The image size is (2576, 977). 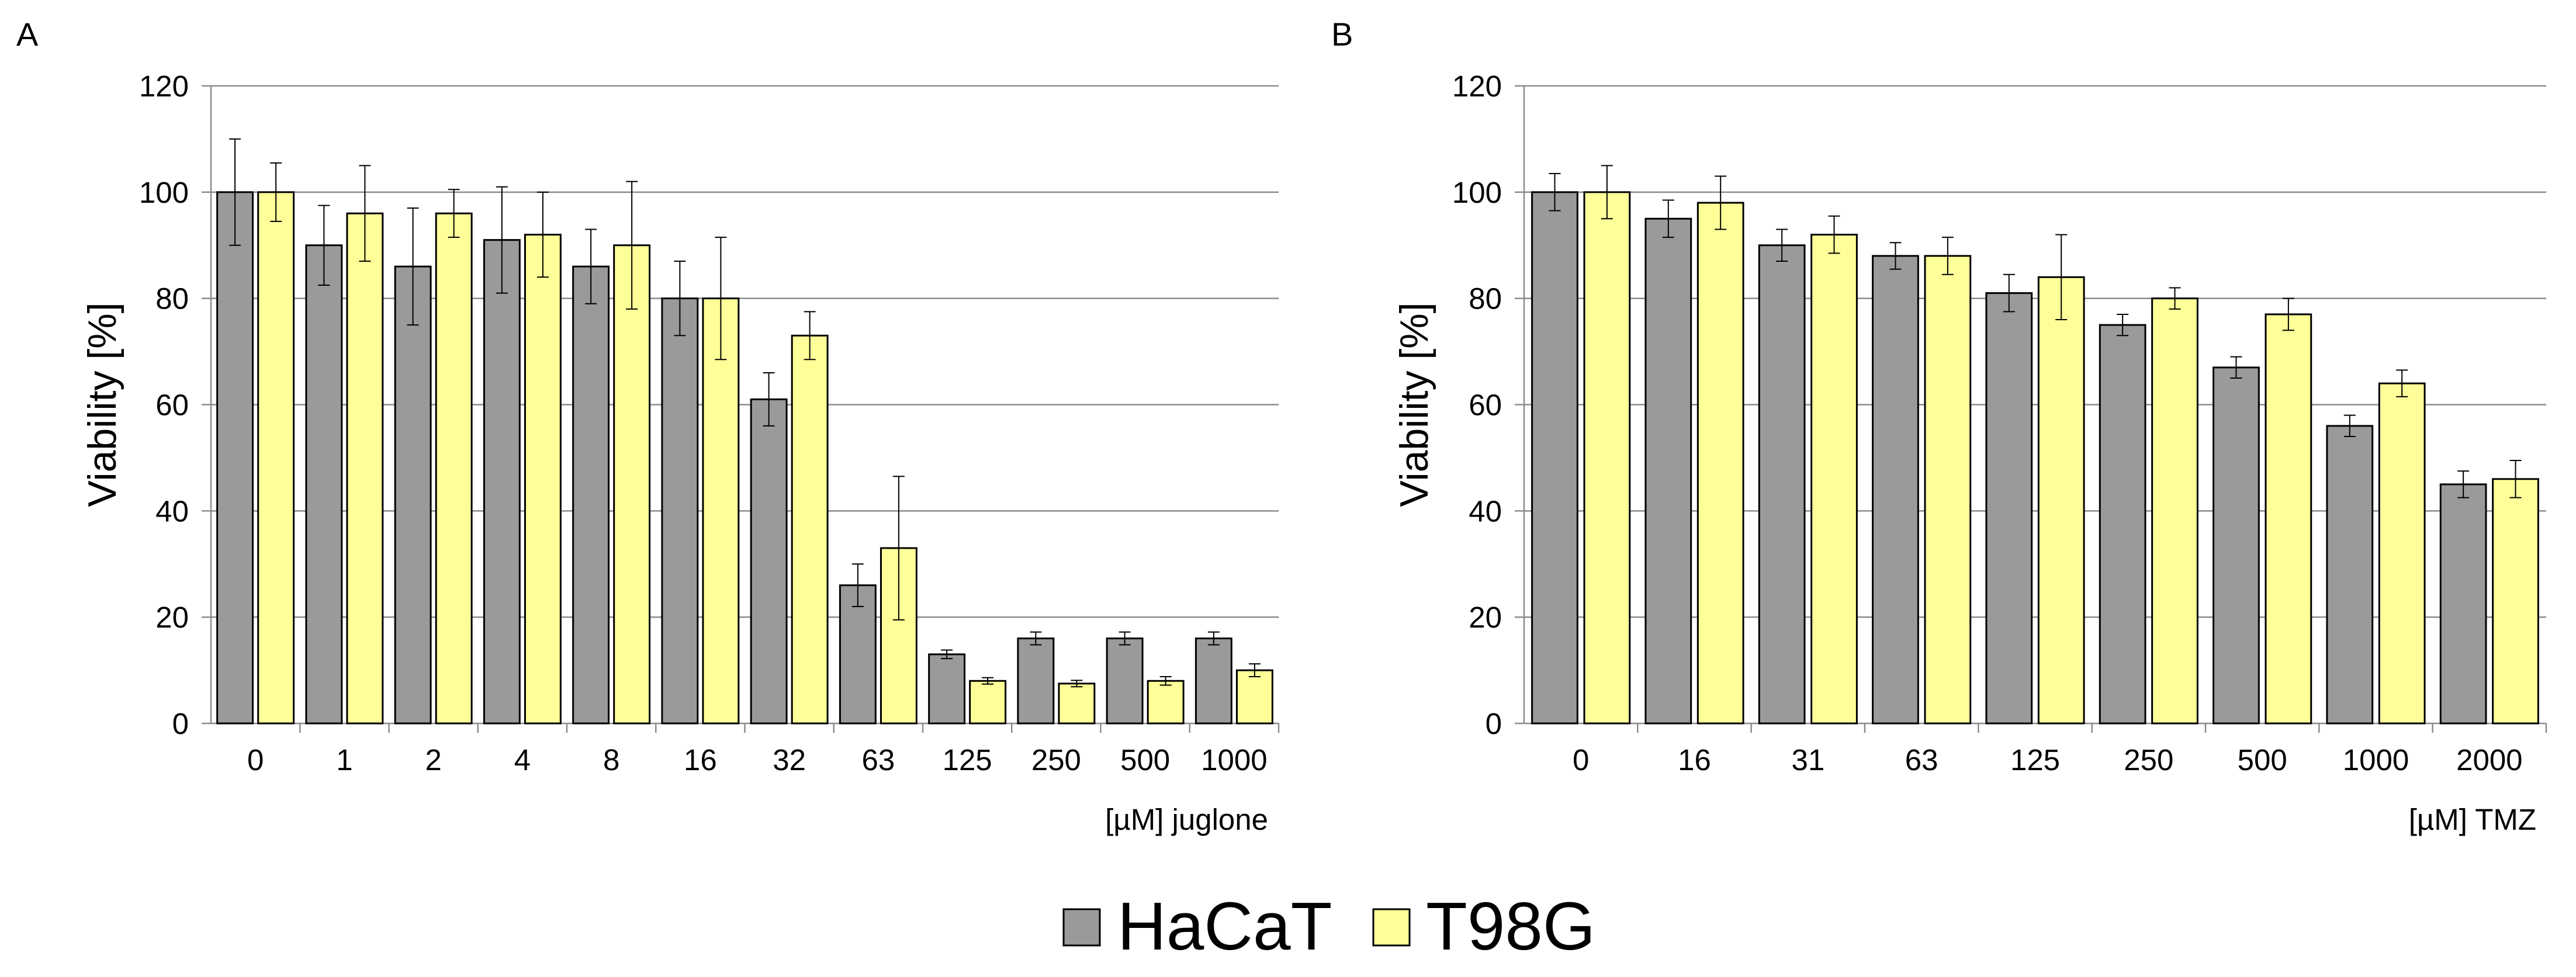 I want to click on legend: HaCaT T98G, so click(x=1328, y=926).